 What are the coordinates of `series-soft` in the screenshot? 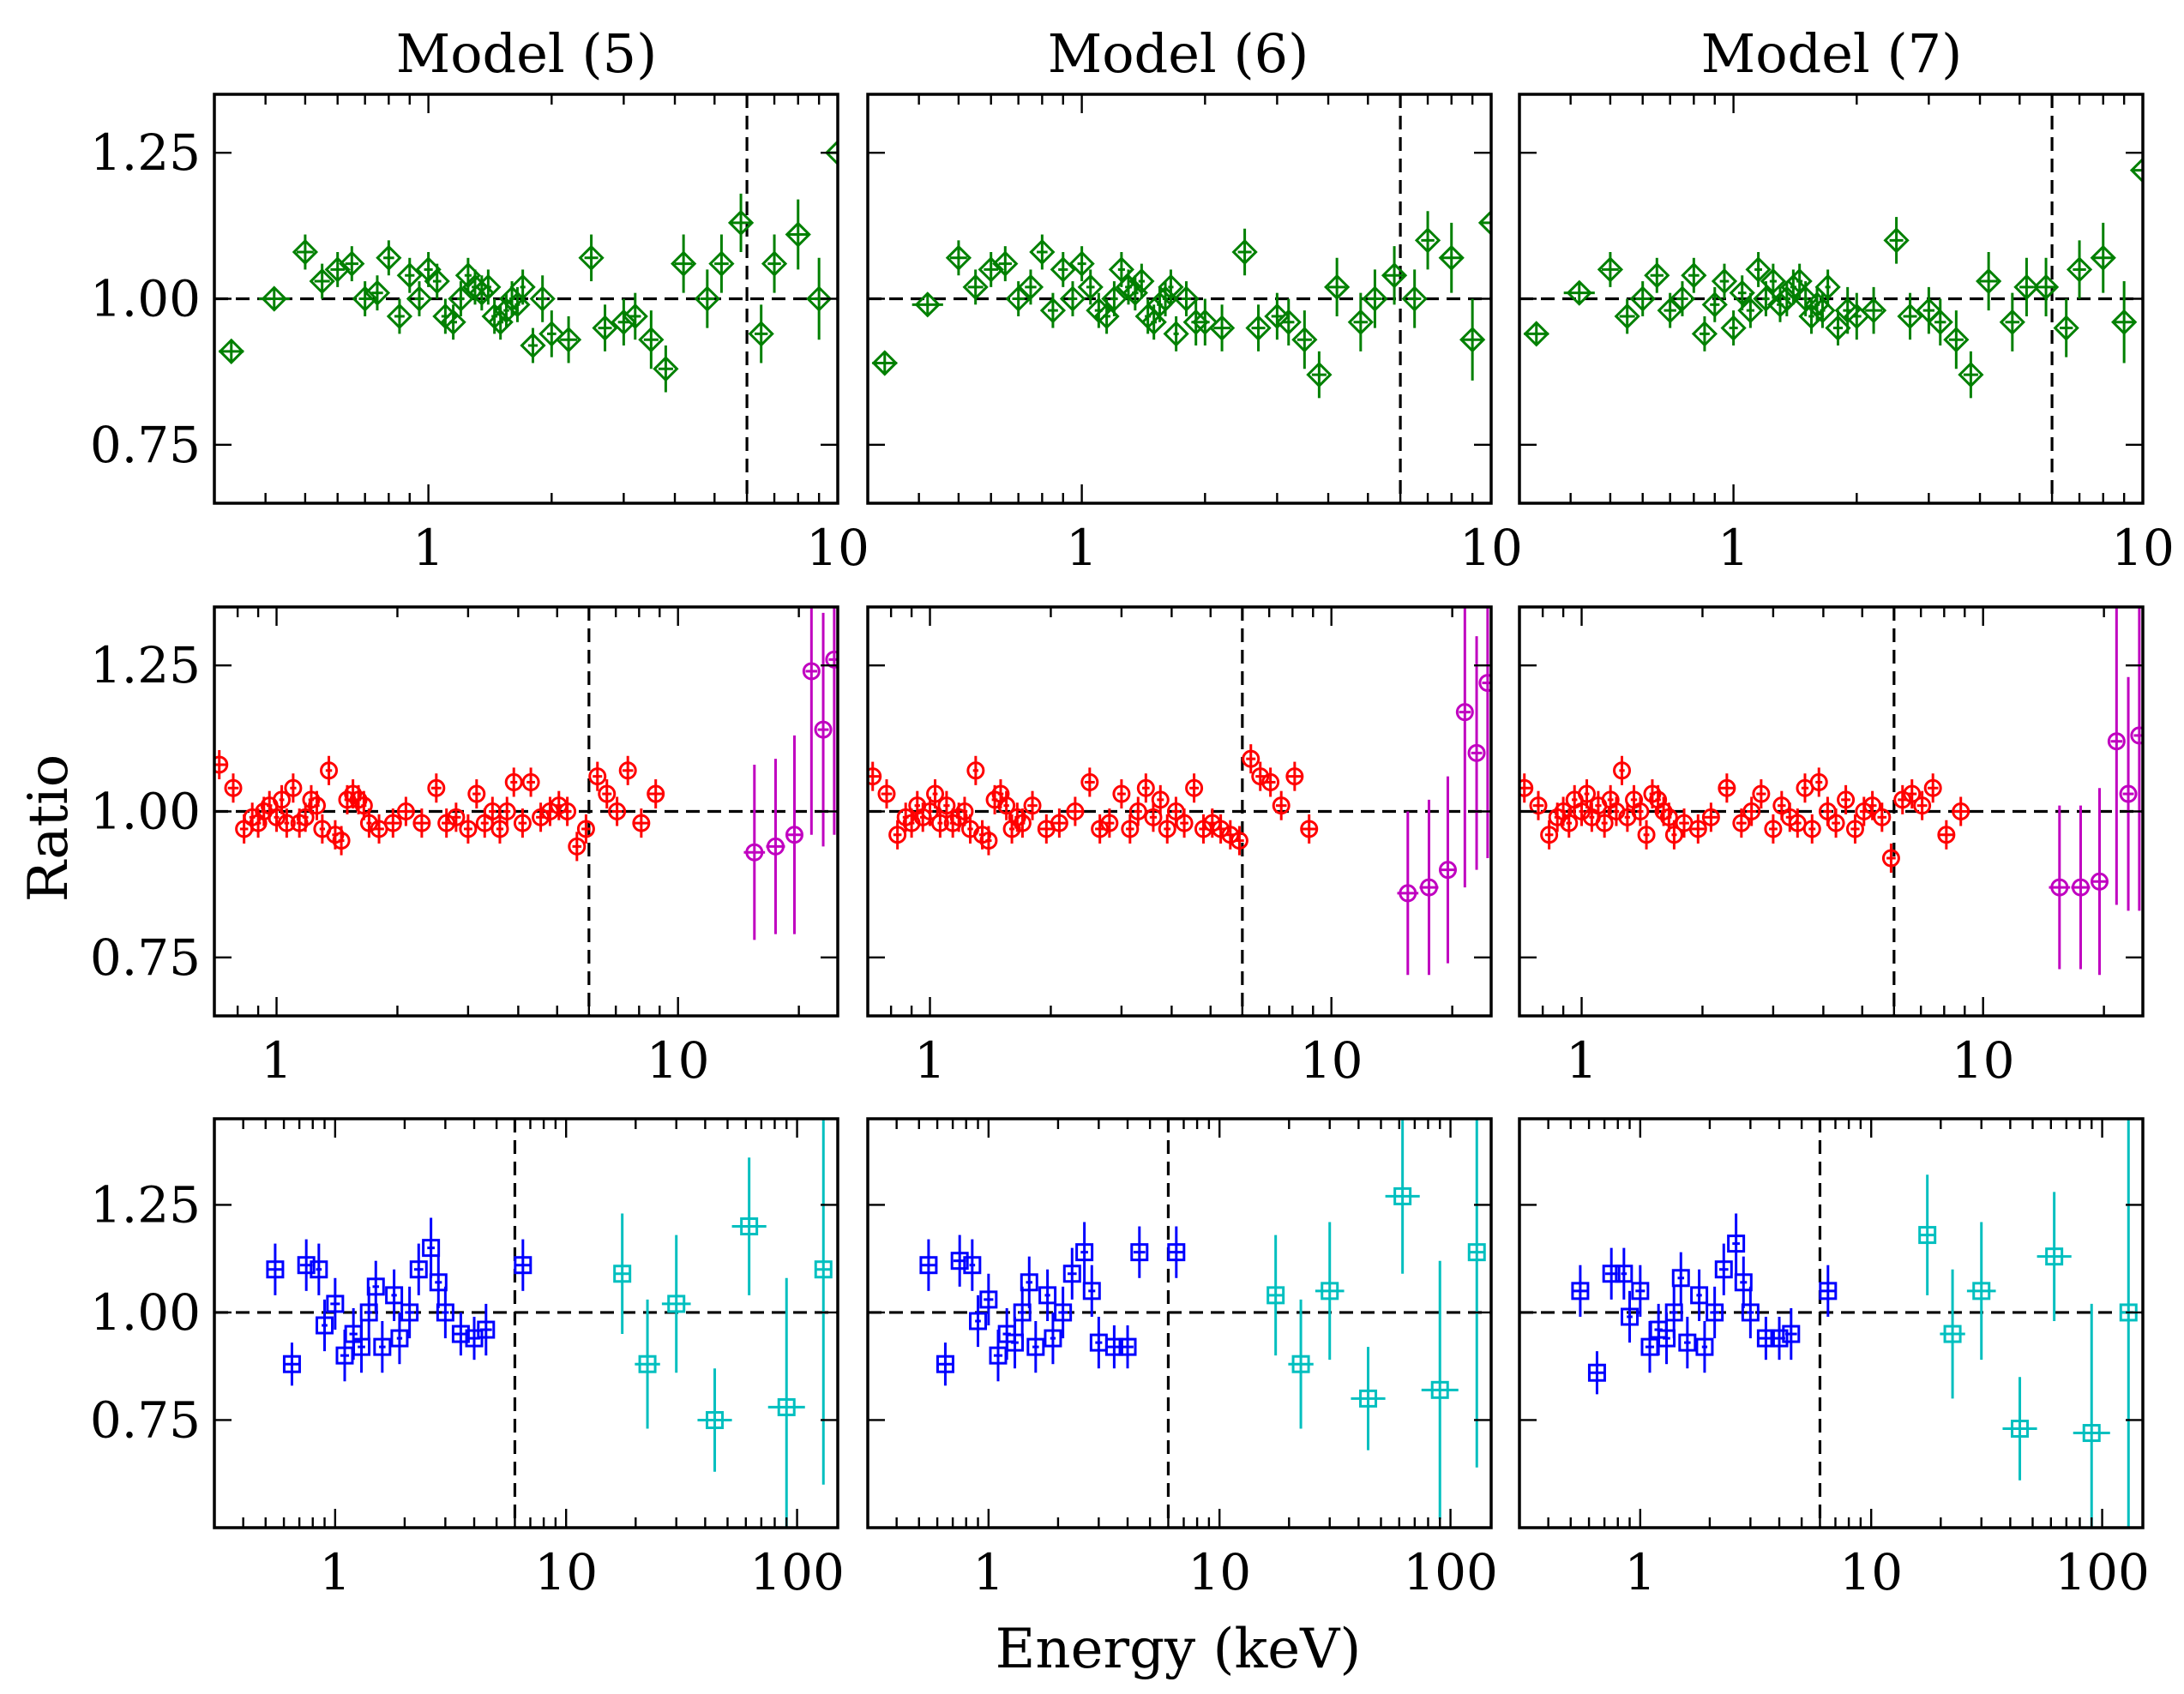 It's located at (528, 243).